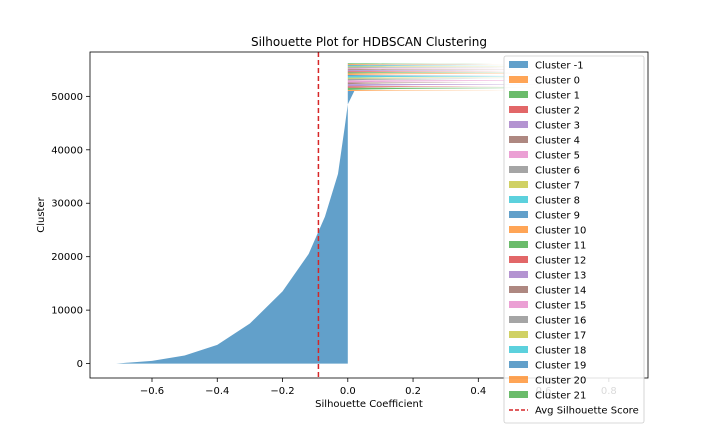 The image size is (720, 432). I want to click on legend-label: Cluster 0, so click(557, 81).